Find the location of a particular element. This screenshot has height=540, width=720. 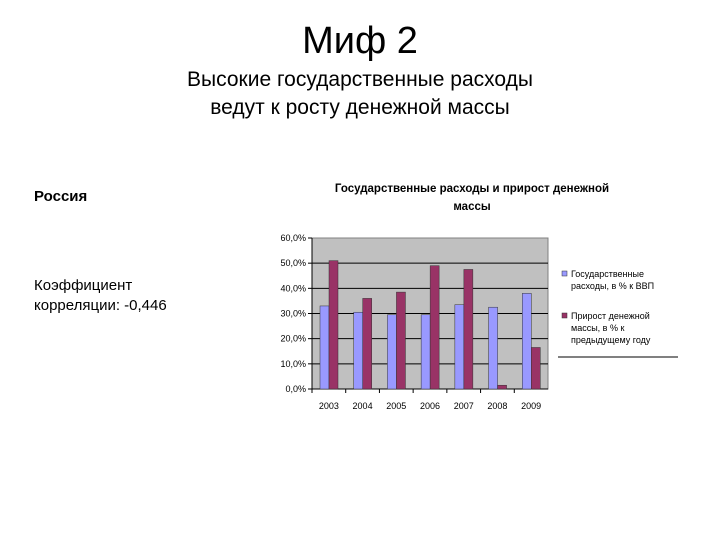

y-tick-label: 30,0% is located at coordinates (293, 314).